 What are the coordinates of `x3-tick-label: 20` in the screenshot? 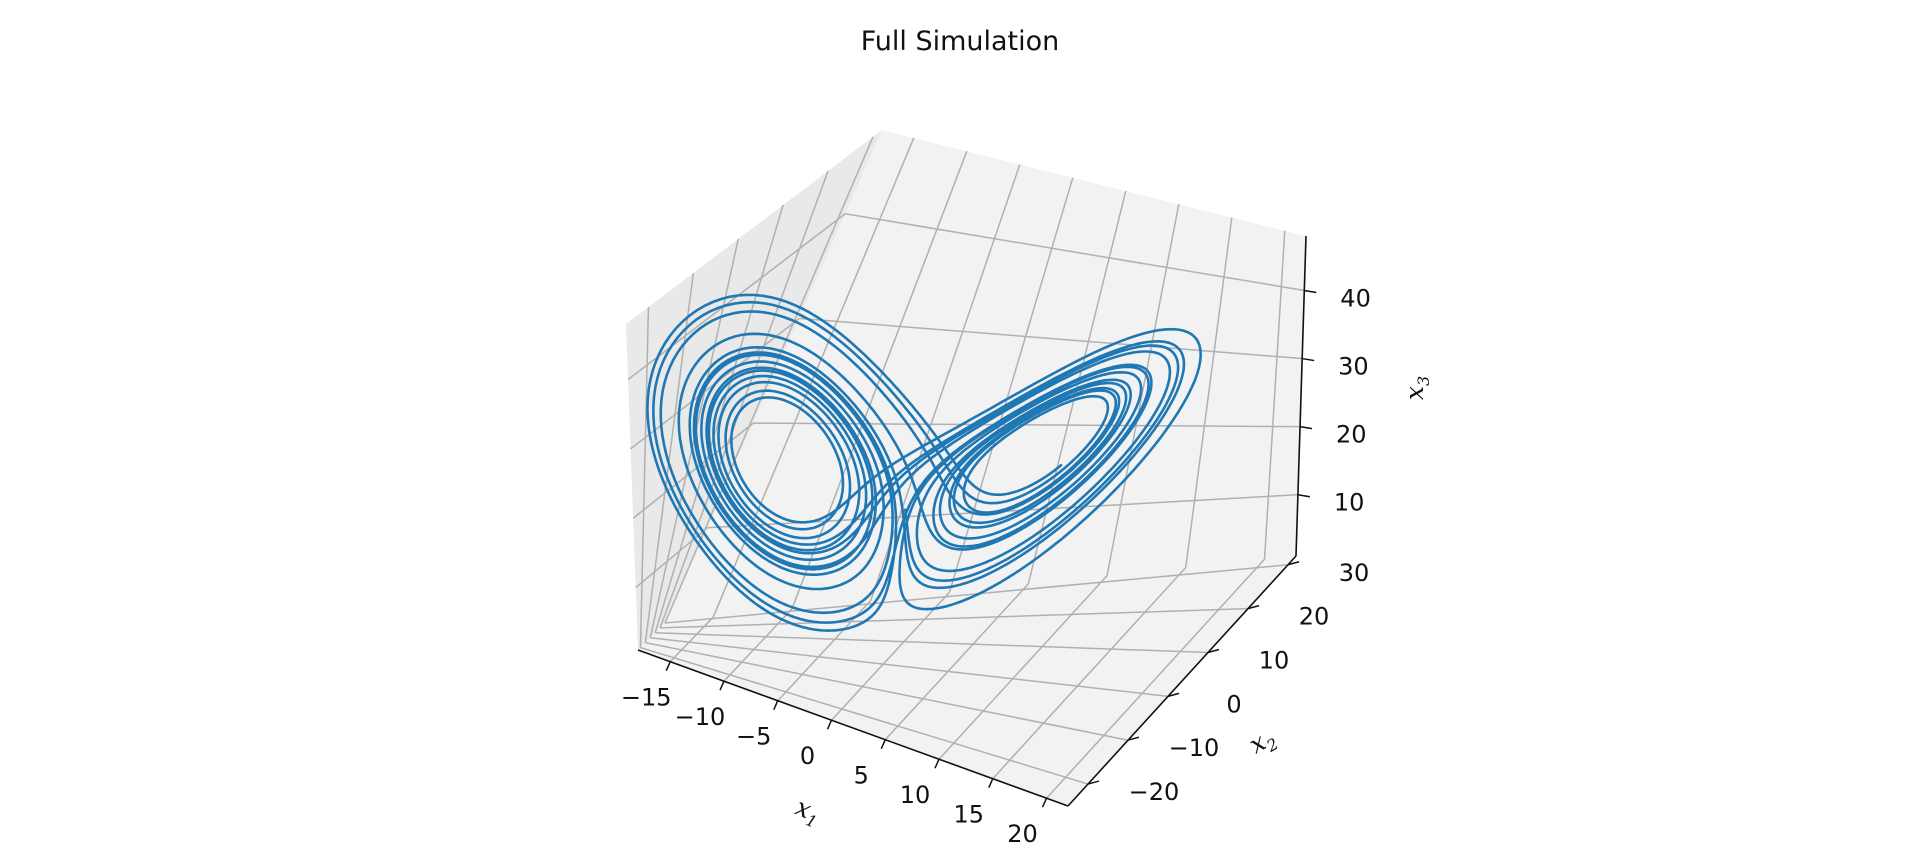 It's located at (1351, 435).